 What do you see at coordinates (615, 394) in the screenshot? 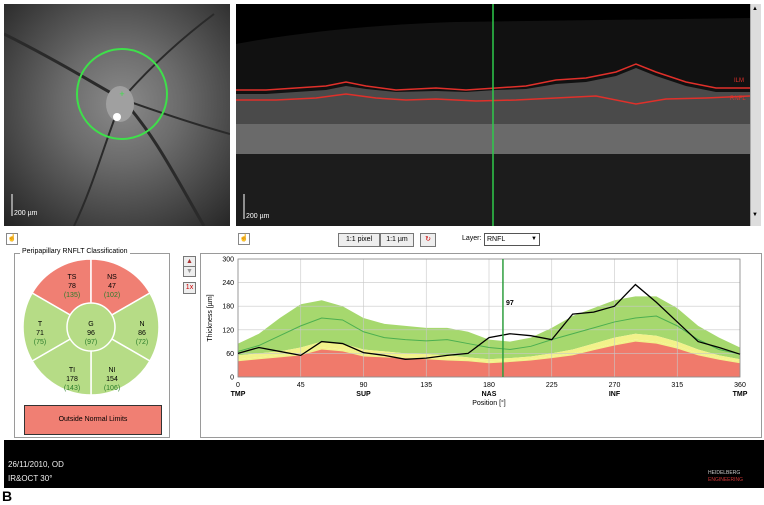
I see `region-label: INF` at bounding box center [615, 394].